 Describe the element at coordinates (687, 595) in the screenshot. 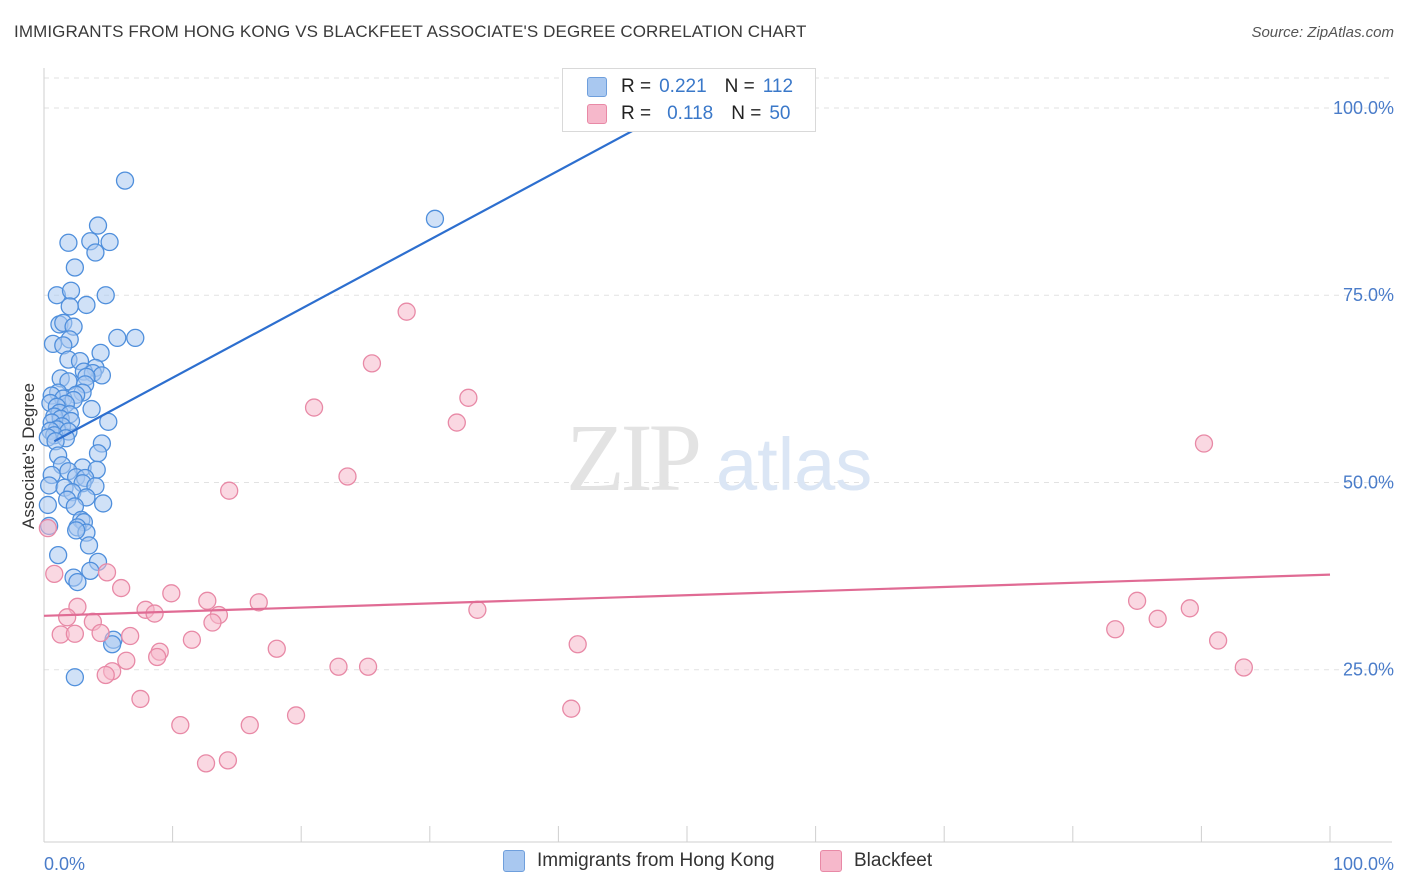

I see `trend-line-blackfeet` at that location.